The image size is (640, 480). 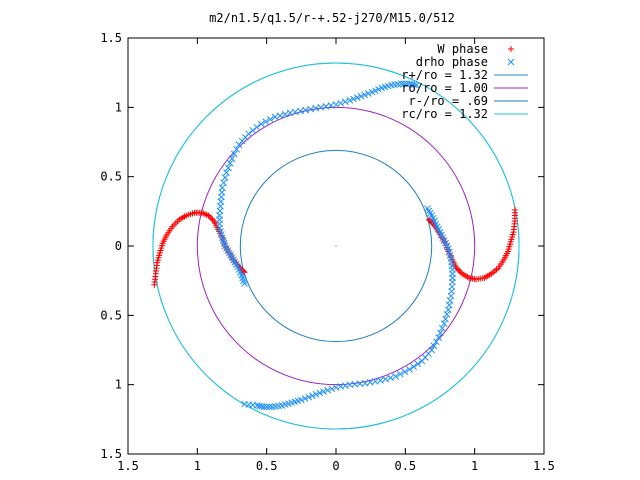 I want to click on y-tick-label-2: 0.5, so click(x=111, y=177).